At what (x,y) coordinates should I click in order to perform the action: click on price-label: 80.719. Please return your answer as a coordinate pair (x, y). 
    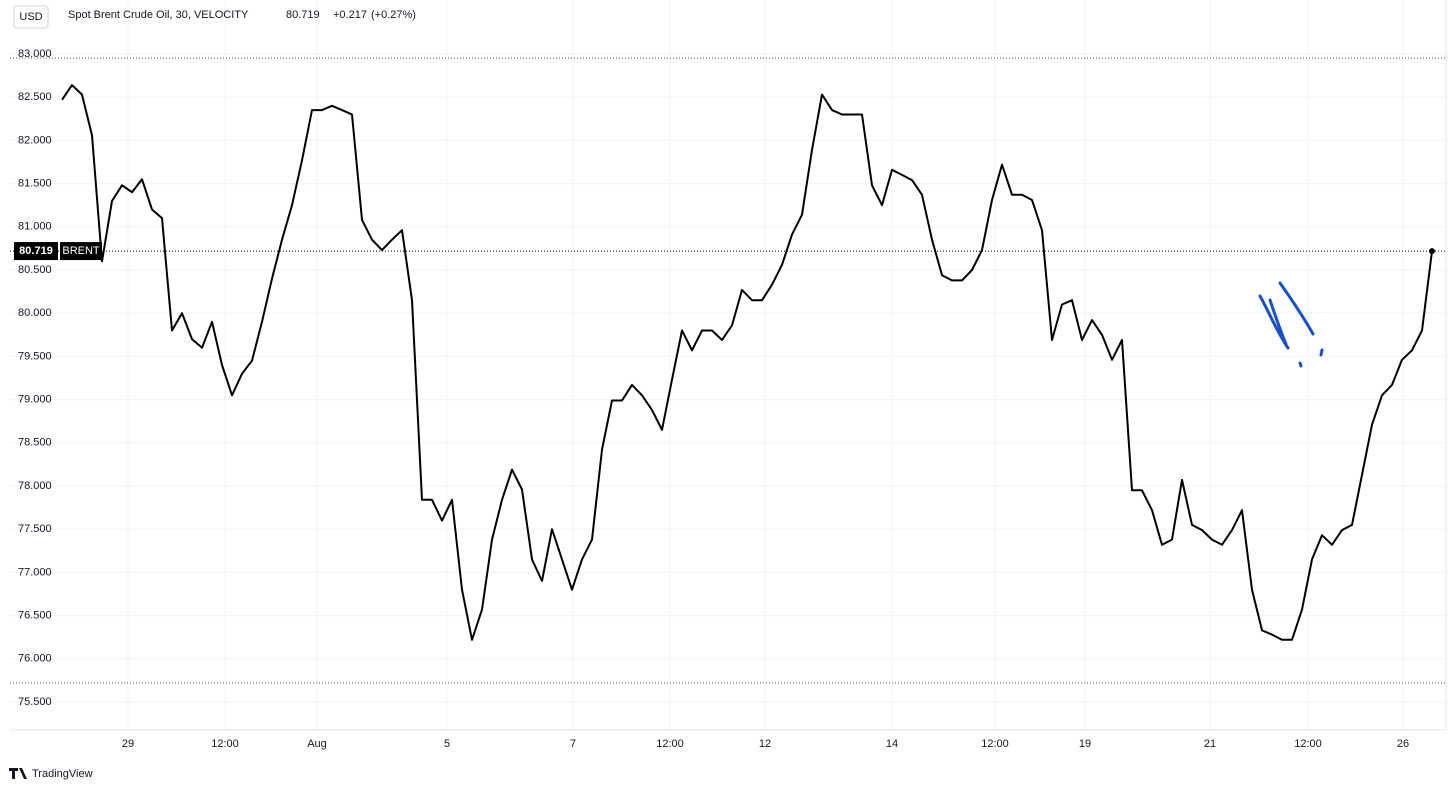
    Looking at the image, I should click on (36, 251).